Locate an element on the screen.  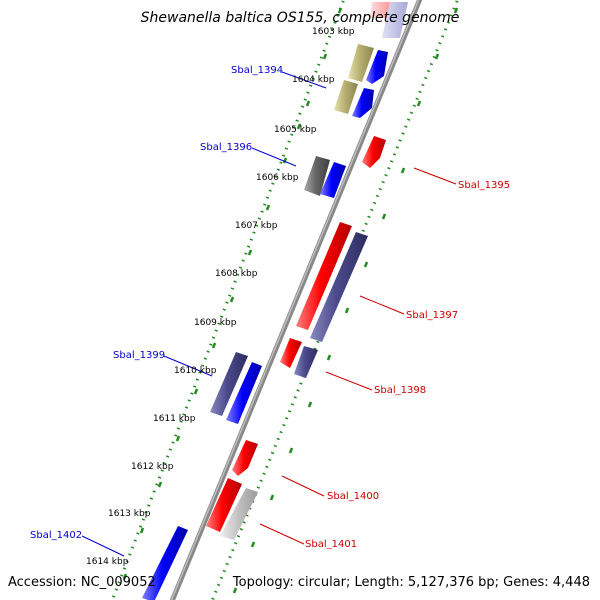
accession-text: Accession: NC_009052 is located at coordinates (82, 582).